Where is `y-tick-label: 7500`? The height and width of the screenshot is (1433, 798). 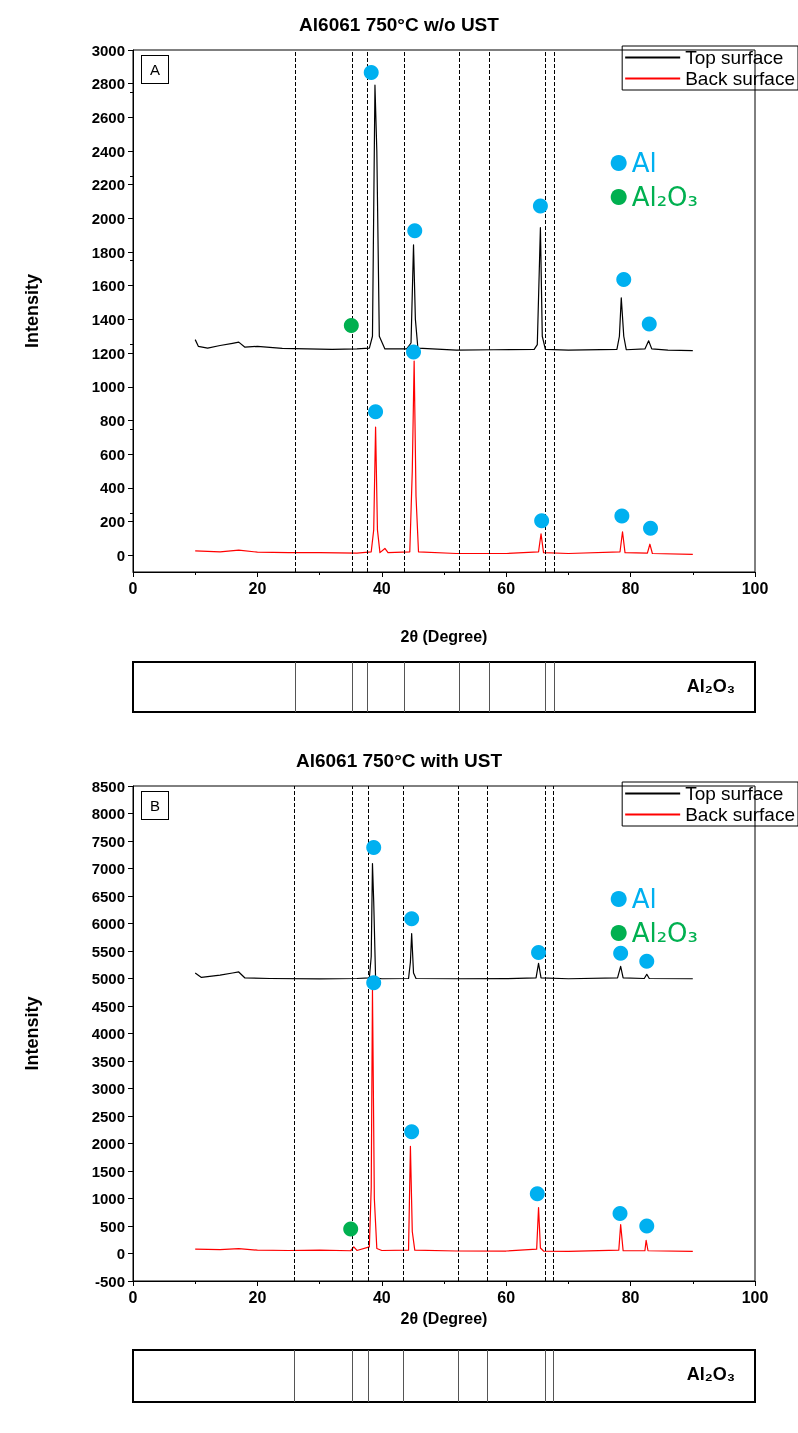 y-tick-label: 7500 is located at coordinates (108, 841).